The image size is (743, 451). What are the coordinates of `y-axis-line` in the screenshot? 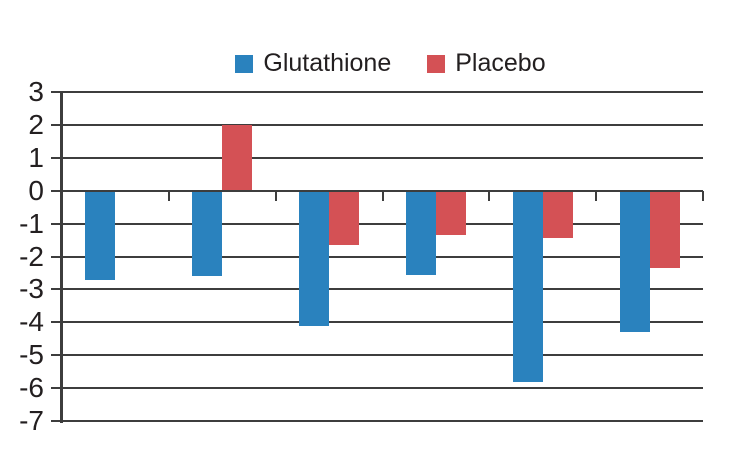 It's located at (61, 257).